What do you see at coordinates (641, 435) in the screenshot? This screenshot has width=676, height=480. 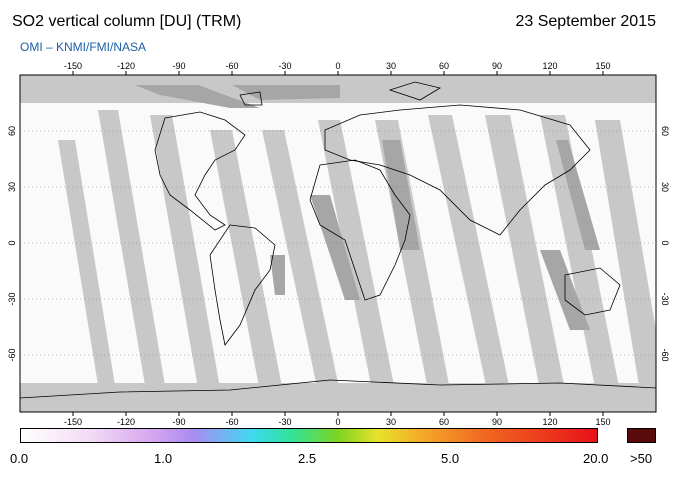 I see `colorbar-overflow-swatch` at bounding box center [641, 435].